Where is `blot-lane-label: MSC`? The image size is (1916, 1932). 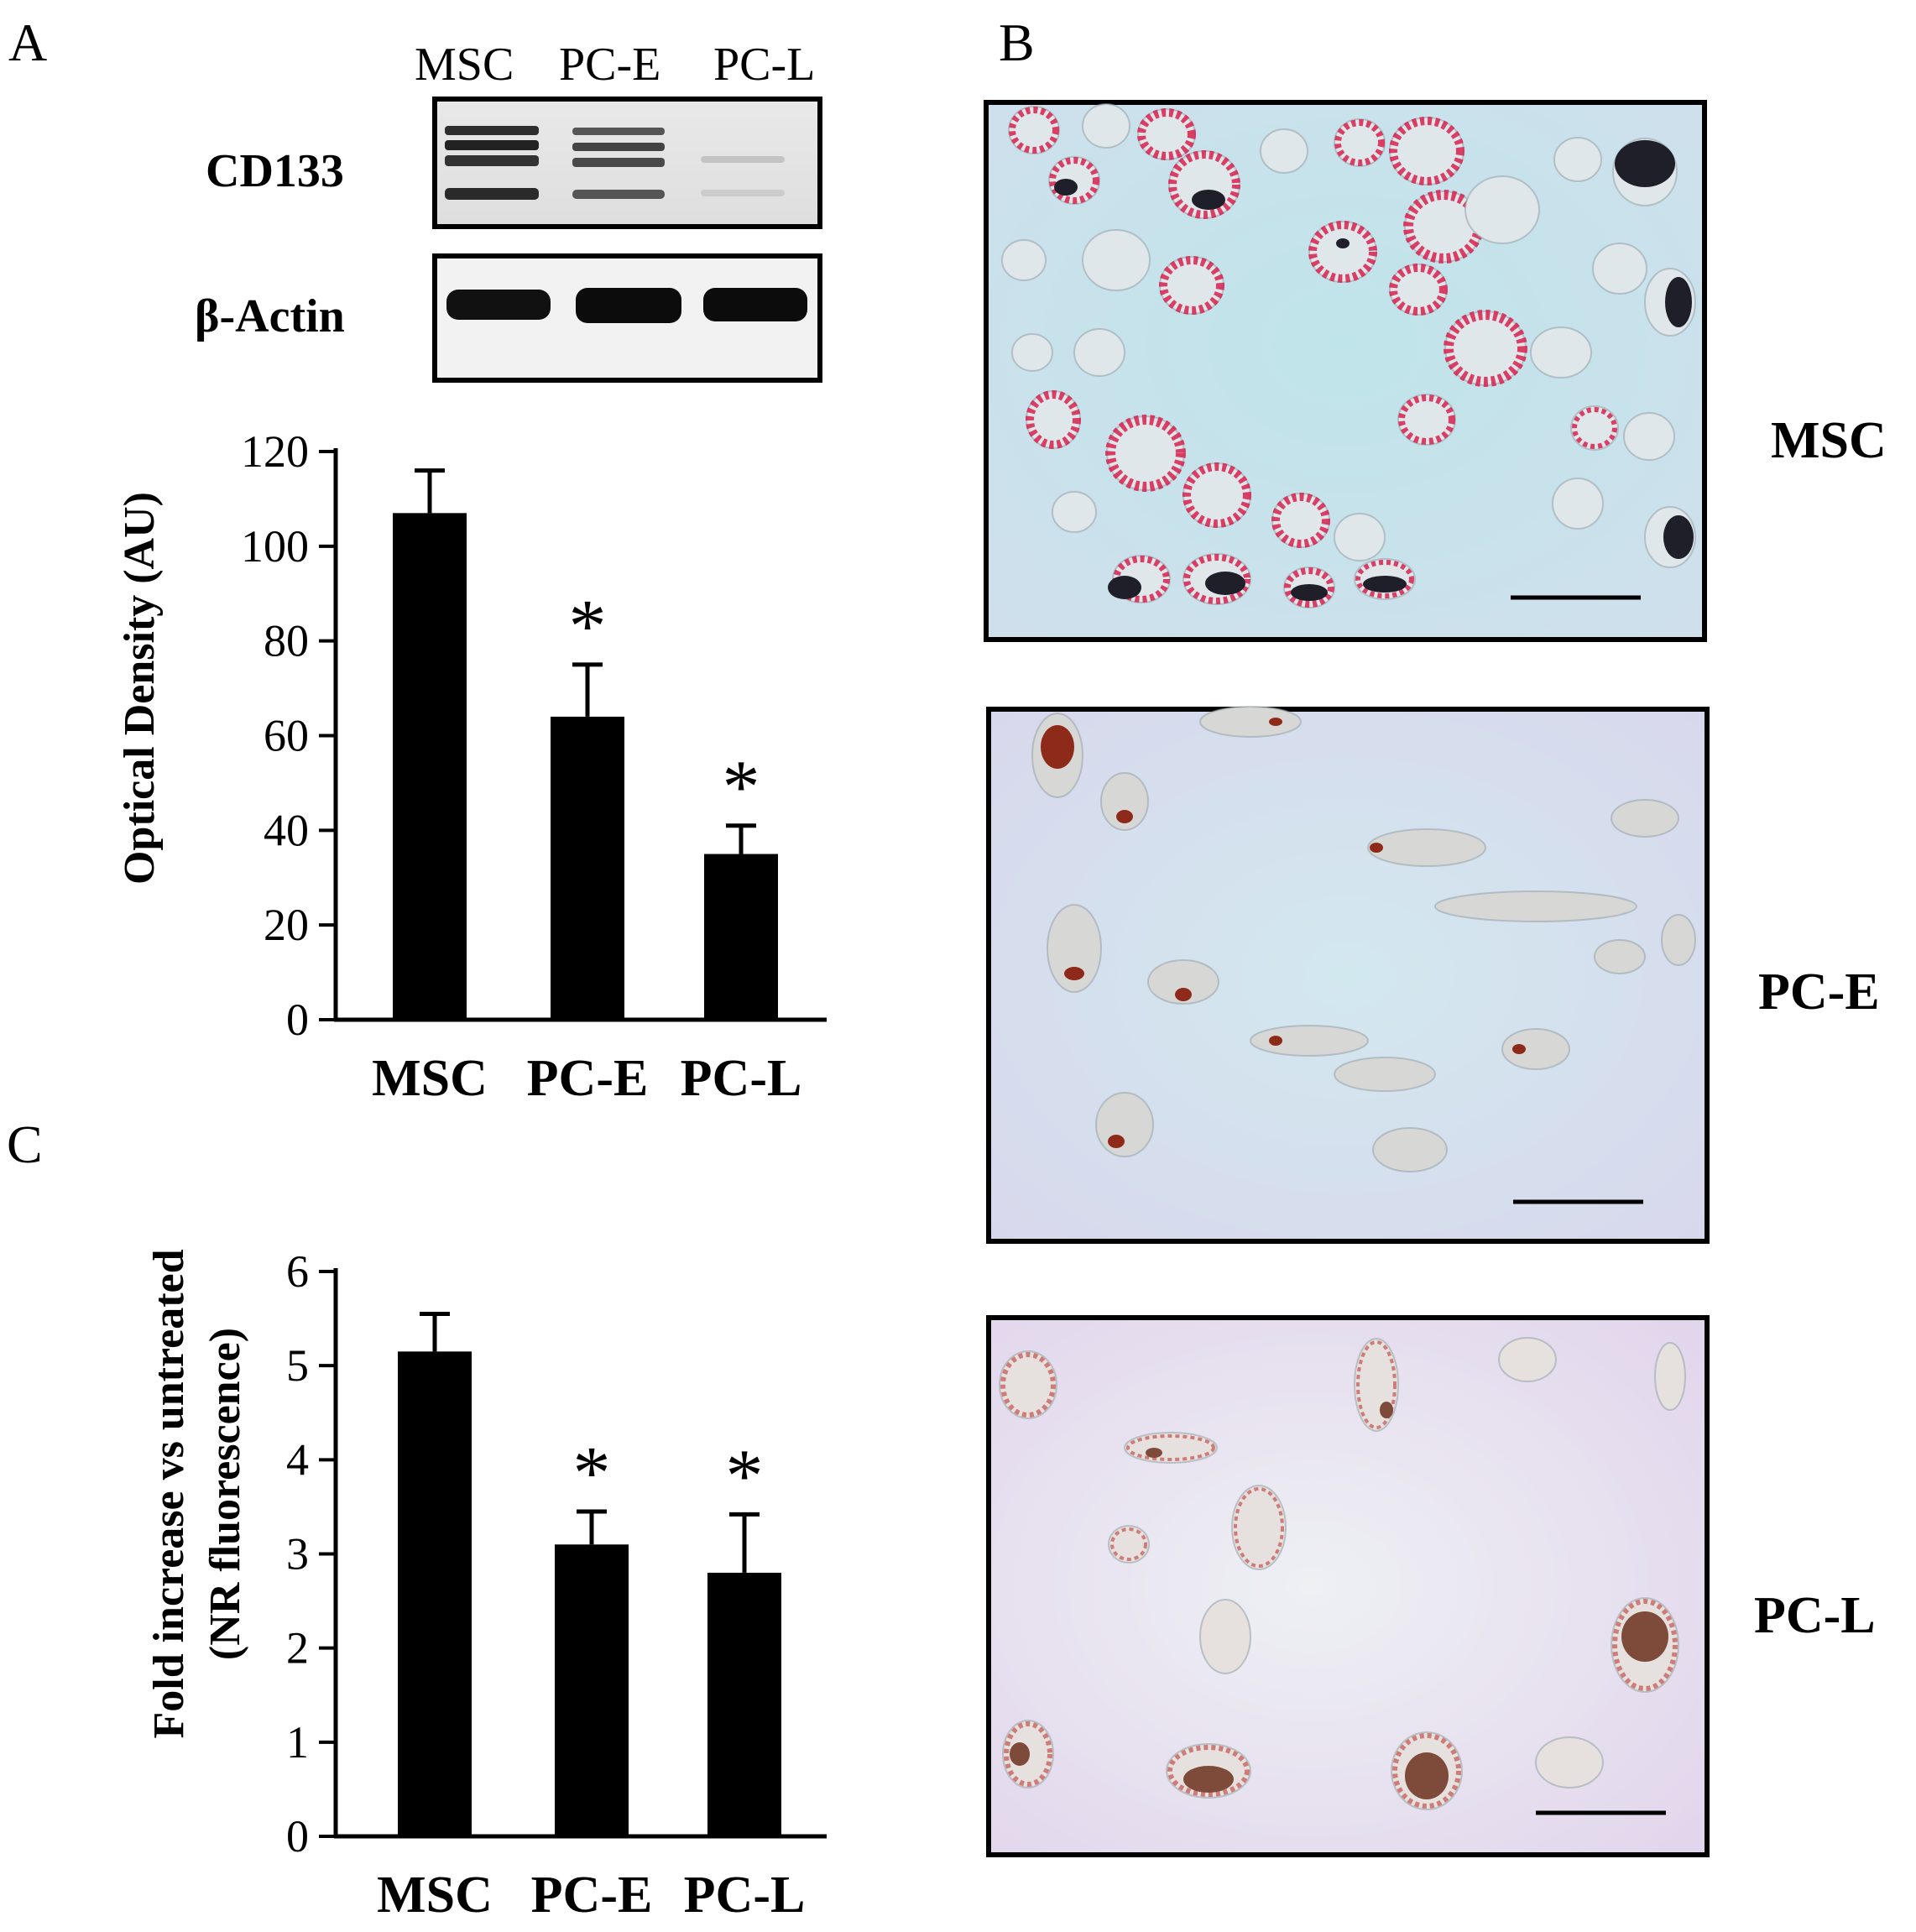 blot-lane-label: MSC is located at coordinates (464, 65).